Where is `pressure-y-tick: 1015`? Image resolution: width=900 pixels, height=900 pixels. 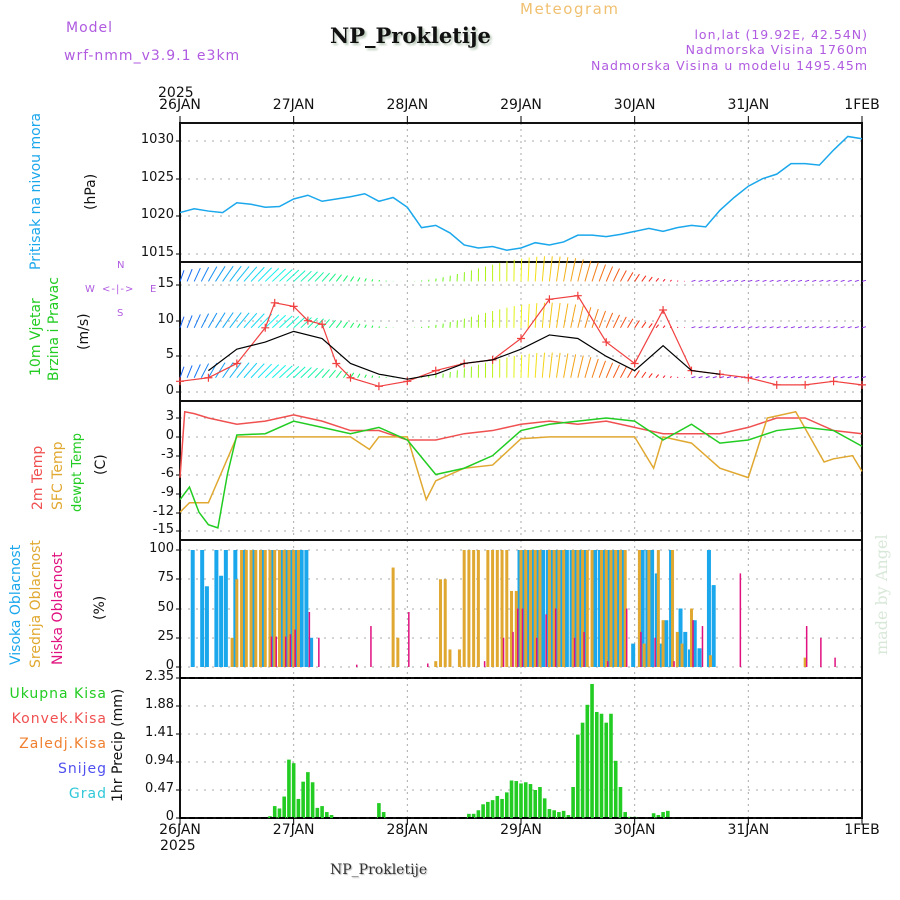
pressure-y-tick: 1015 is located at coordinates (157, 252).